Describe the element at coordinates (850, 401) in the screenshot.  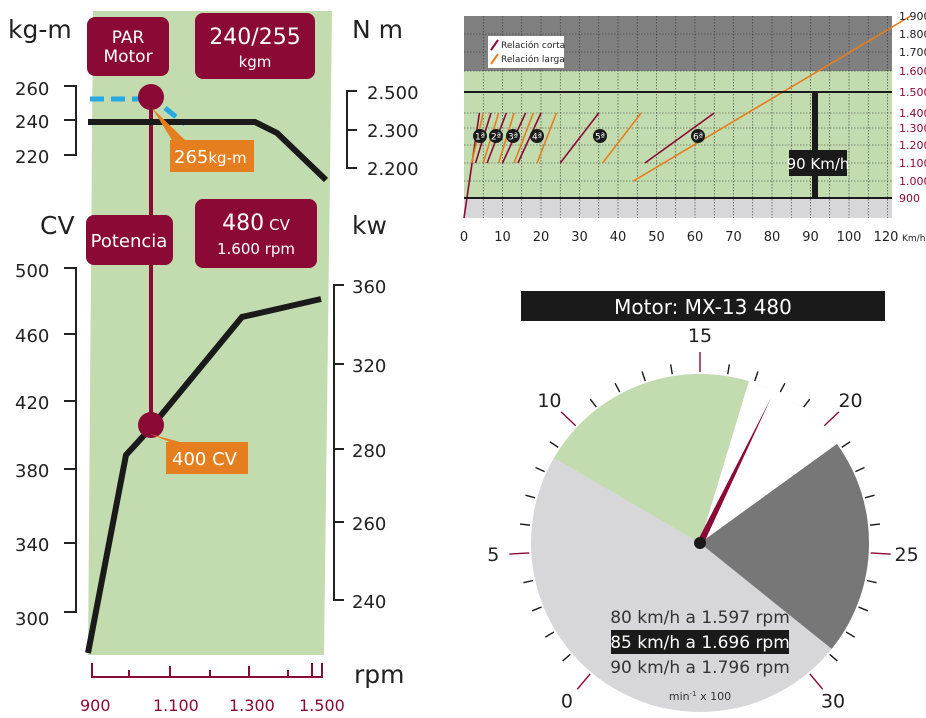
I see `gauge-scale-label: 20` at that location.